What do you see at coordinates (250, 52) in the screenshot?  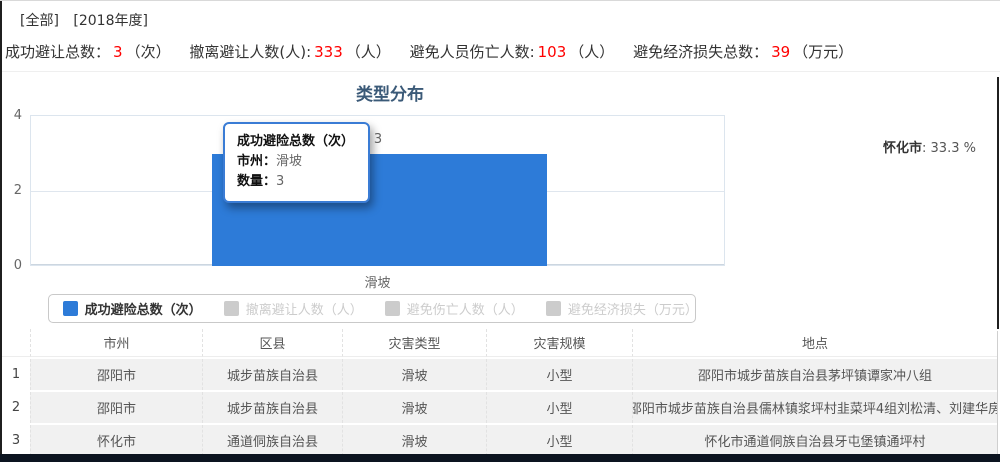 I see `stat-label: 撤离避让人数(人):` at bounding box center [250, 52].